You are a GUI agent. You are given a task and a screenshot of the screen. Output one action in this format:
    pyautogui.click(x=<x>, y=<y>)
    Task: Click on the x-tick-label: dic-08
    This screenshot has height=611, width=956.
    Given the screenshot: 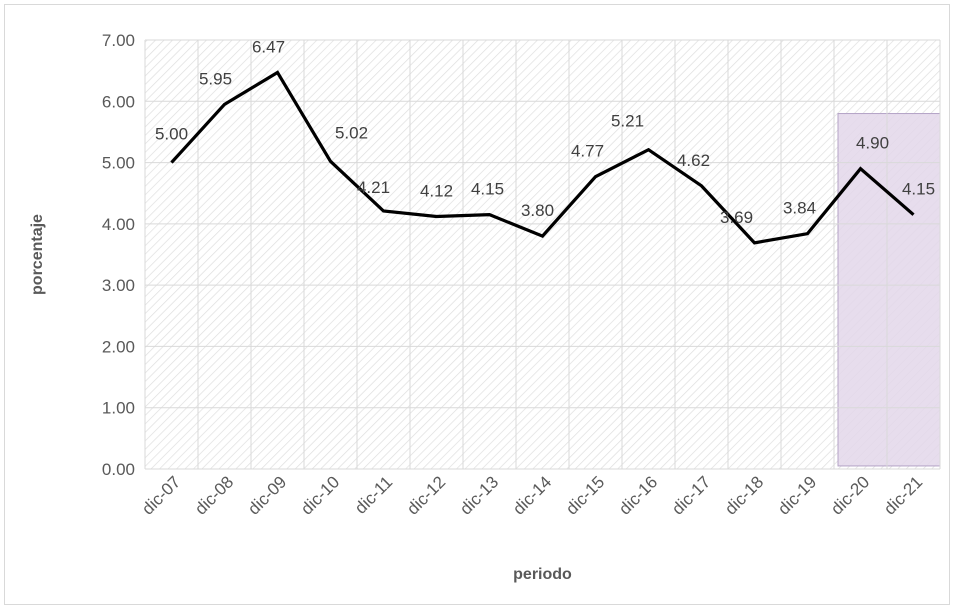 What is the action you would take?
    pyautogui.click(x=214, y=495)
    